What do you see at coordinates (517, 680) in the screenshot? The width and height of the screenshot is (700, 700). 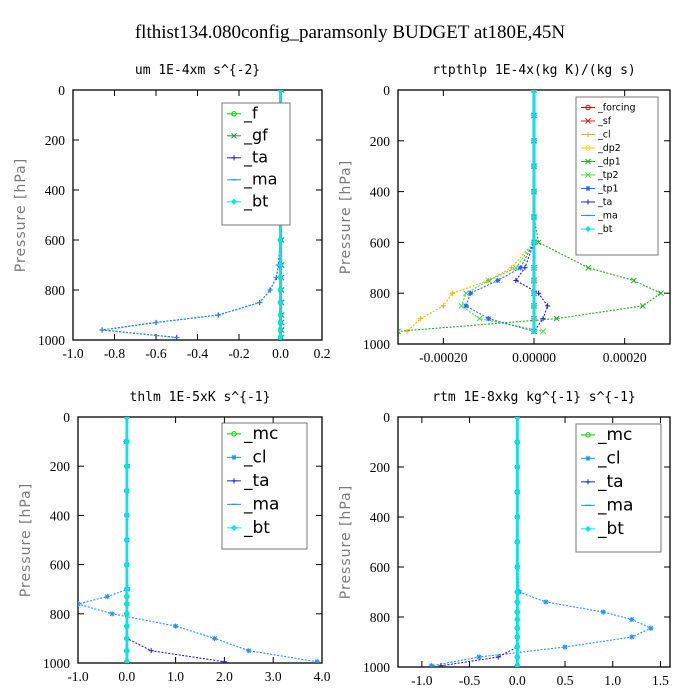 I see `x-tick-label: 0.0` at bounding box center [517, 680].